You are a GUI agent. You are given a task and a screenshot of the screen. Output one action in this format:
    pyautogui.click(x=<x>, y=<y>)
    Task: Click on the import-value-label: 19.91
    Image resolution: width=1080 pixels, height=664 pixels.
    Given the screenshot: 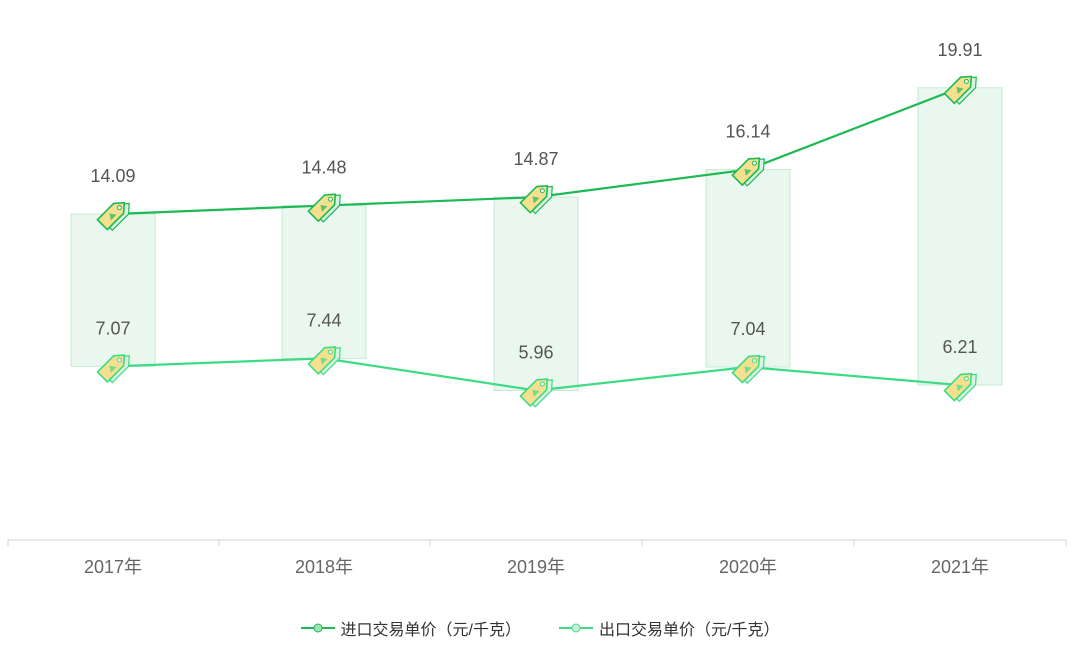 What is the action you would take?
    pyautogui.click(x=959, y=50)
    